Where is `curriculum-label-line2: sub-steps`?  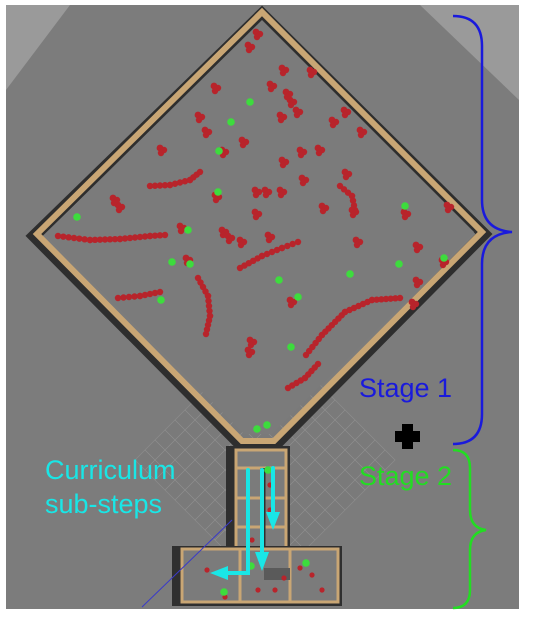
curriculum-label-line2: sub-steps is located at coordinates (104, 504).